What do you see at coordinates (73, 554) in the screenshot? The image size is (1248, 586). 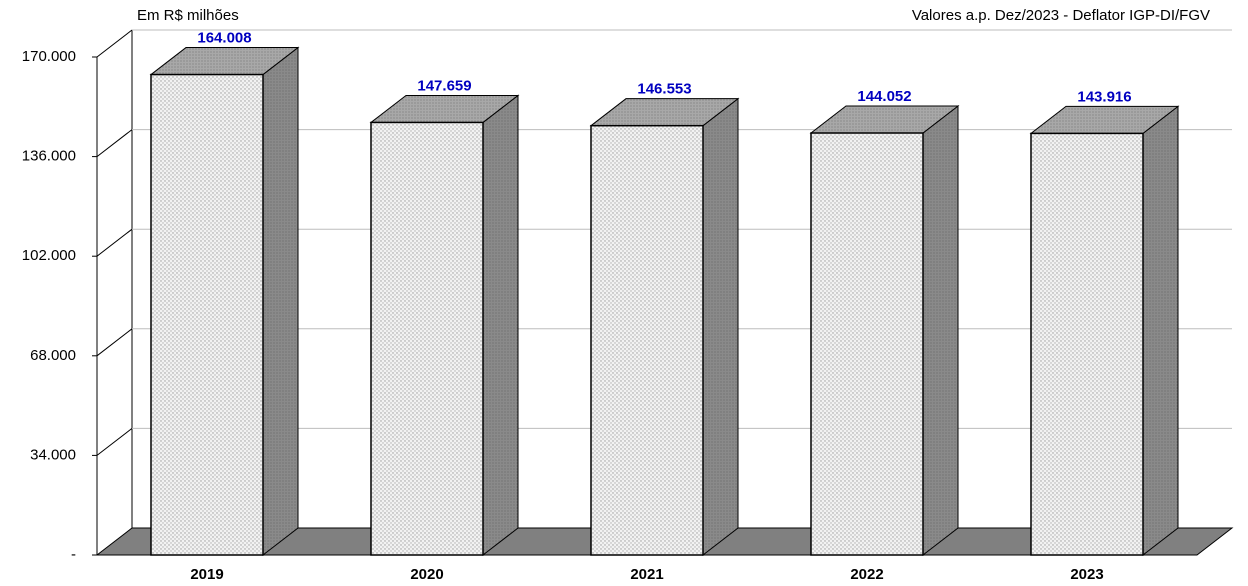 I see `y-tick-label: -` at bounding box center [73, 554].